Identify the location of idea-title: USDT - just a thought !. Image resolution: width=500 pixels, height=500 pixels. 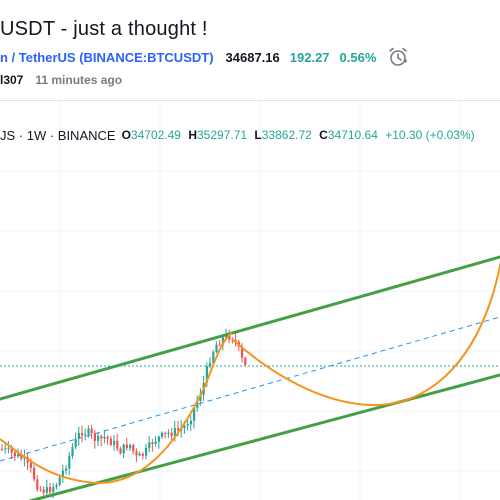
(104, 29).